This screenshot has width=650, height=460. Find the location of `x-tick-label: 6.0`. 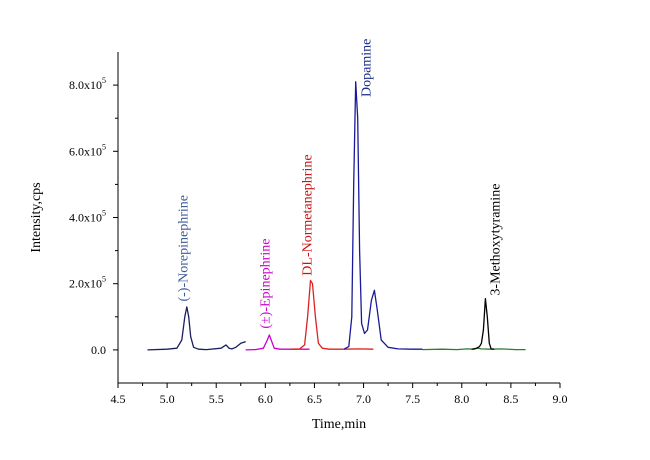

x-tick-label: 6.0 is located at coordinates (265, 399).